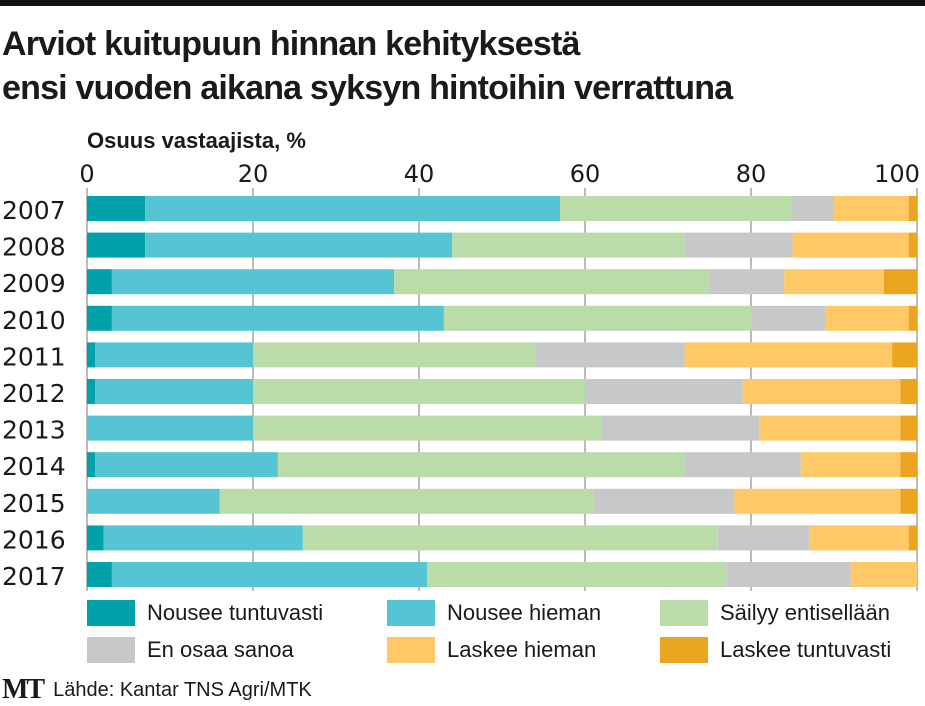  I want to click on legend-item: Nousee tuntuvasti, so click(205, 613).